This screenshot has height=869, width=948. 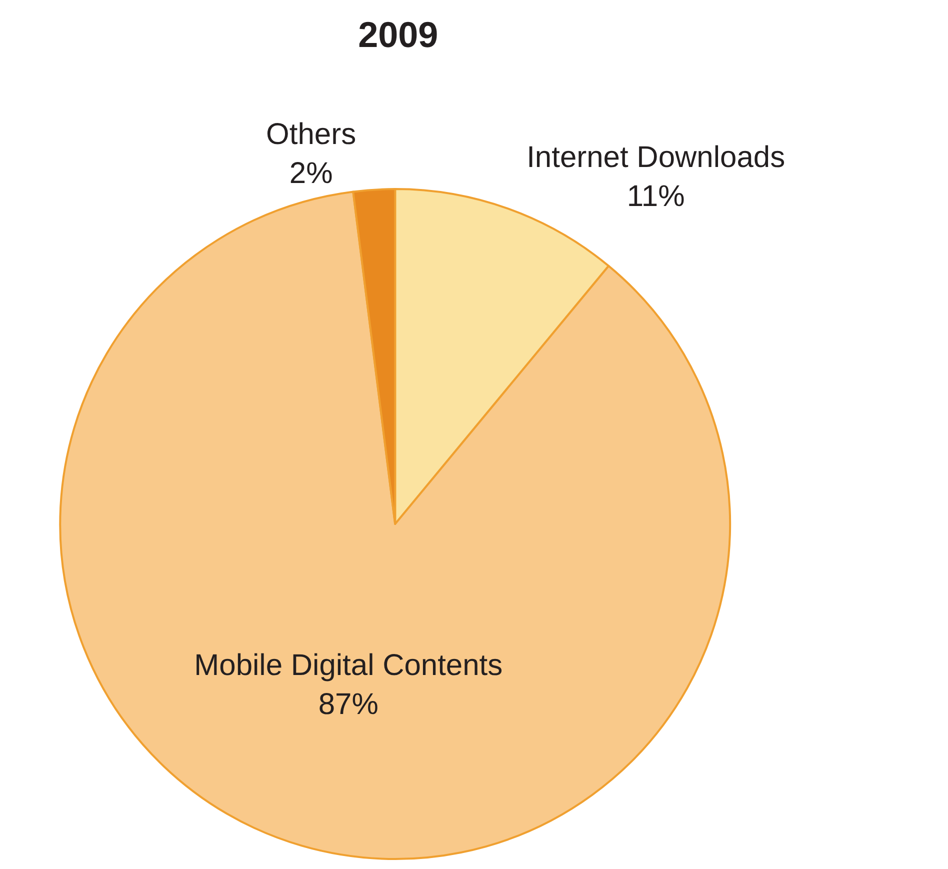 I want to click on slice-label: Internet Downloads, so click(x=656, y=157).